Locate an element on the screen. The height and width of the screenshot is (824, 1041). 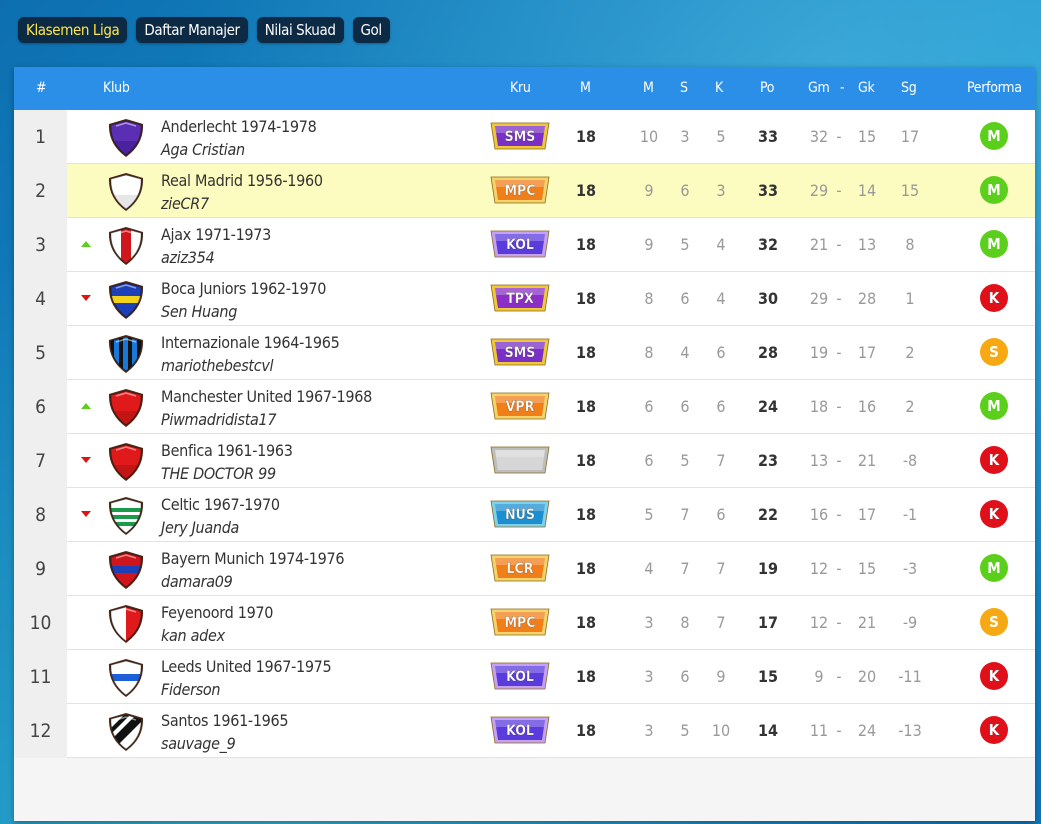
tab-nilai-skuad: Nilai Skuad is located at coordinates (300, 30).